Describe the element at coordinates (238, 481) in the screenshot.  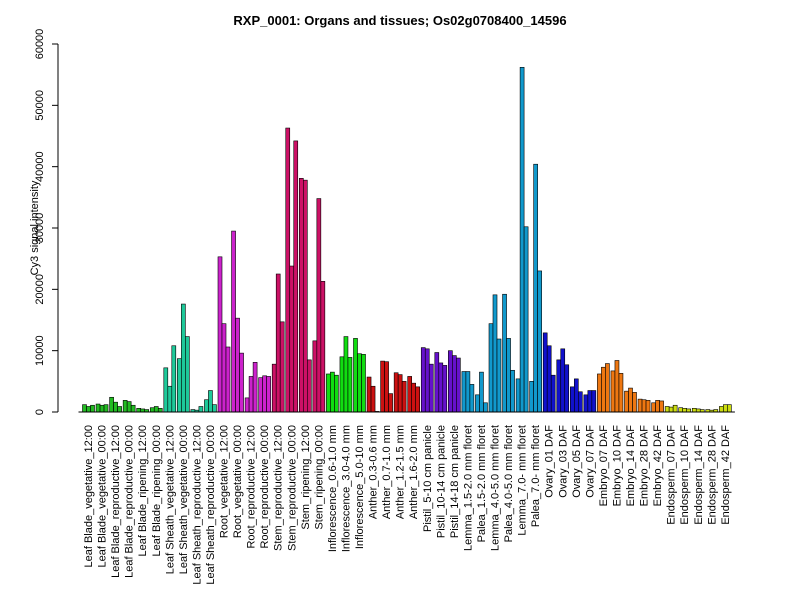
I see `x-category-label: Root_vegetative_00:00` at that location.